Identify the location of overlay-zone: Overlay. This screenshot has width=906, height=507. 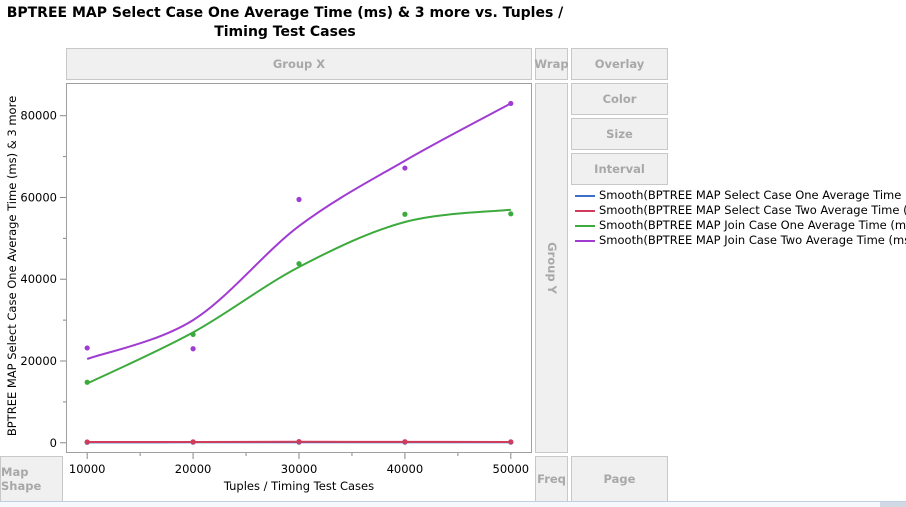
(619, 64).